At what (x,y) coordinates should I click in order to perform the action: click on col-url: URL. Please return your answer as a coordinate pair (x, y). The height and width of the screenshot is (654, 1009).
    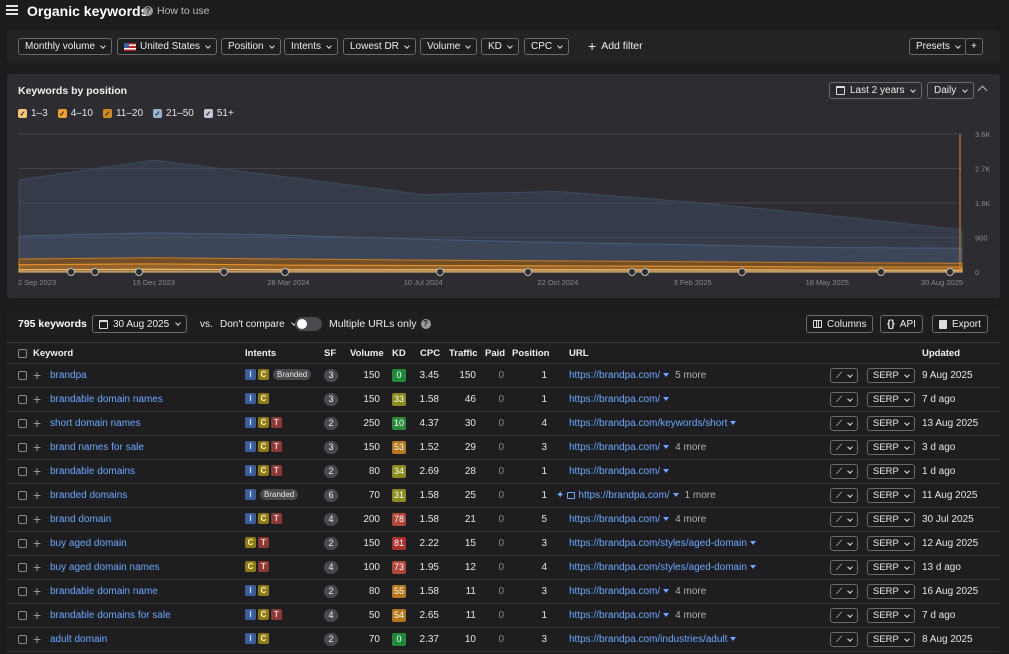
    Looking at the image, I should click on (579, 353).